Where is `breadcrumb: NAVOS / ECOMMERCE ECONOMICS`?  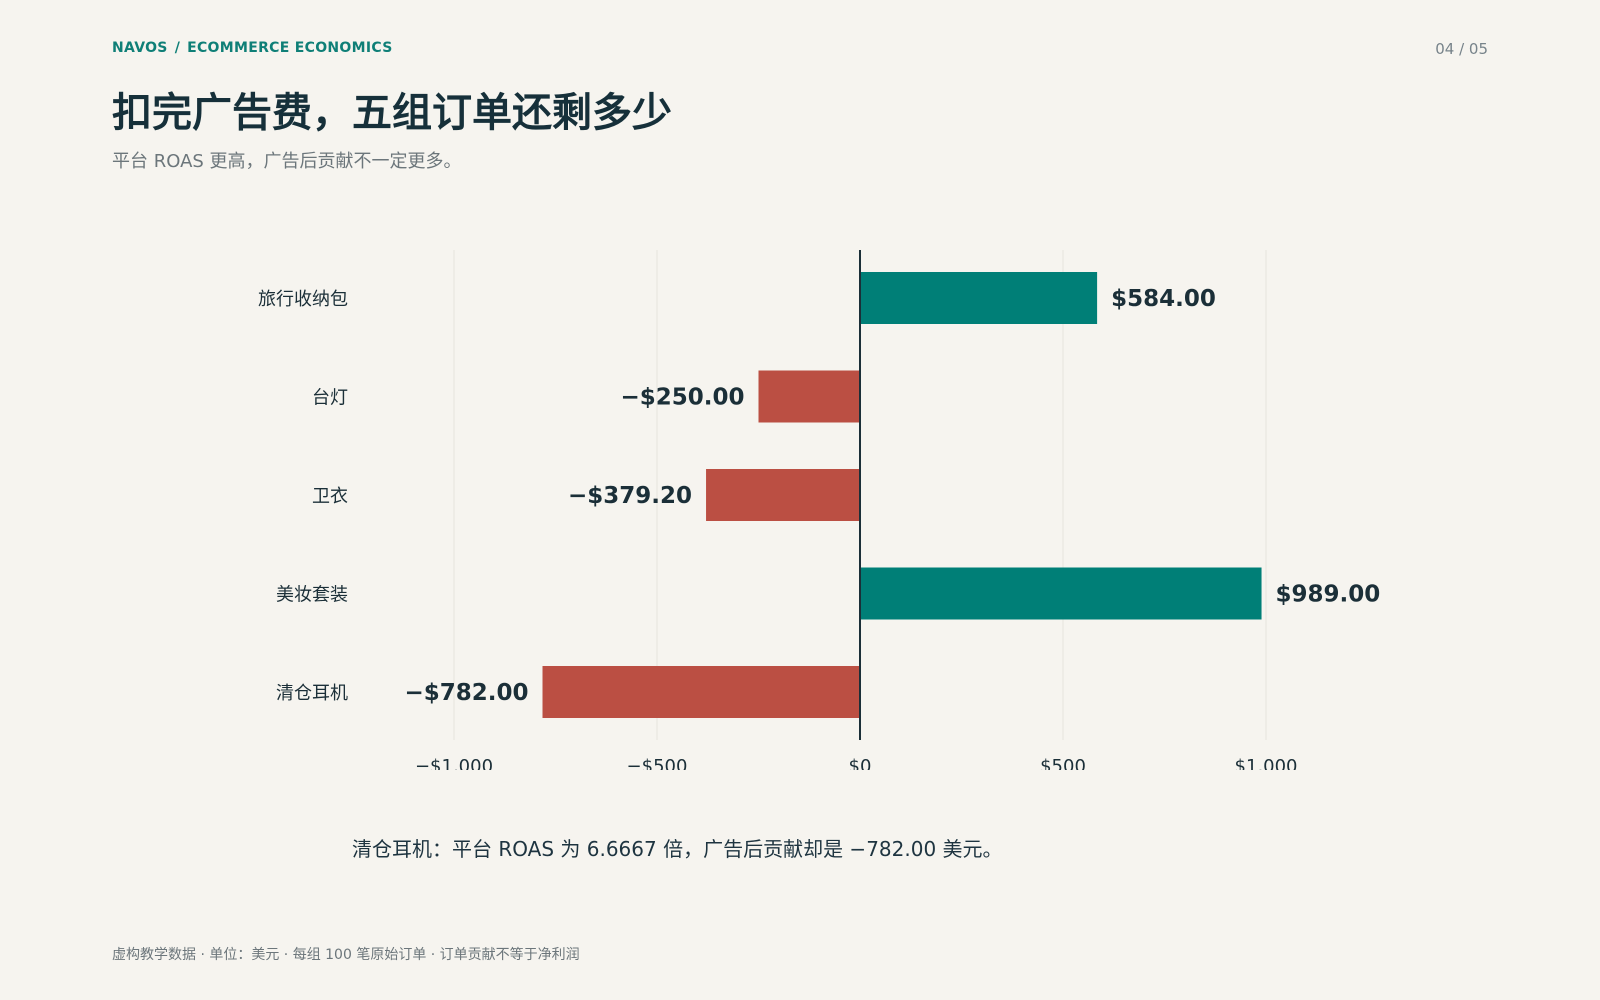
breadcrumb: NAVOS / ECOMMERCE ECONOMICS is located at coordinates (252, 48).